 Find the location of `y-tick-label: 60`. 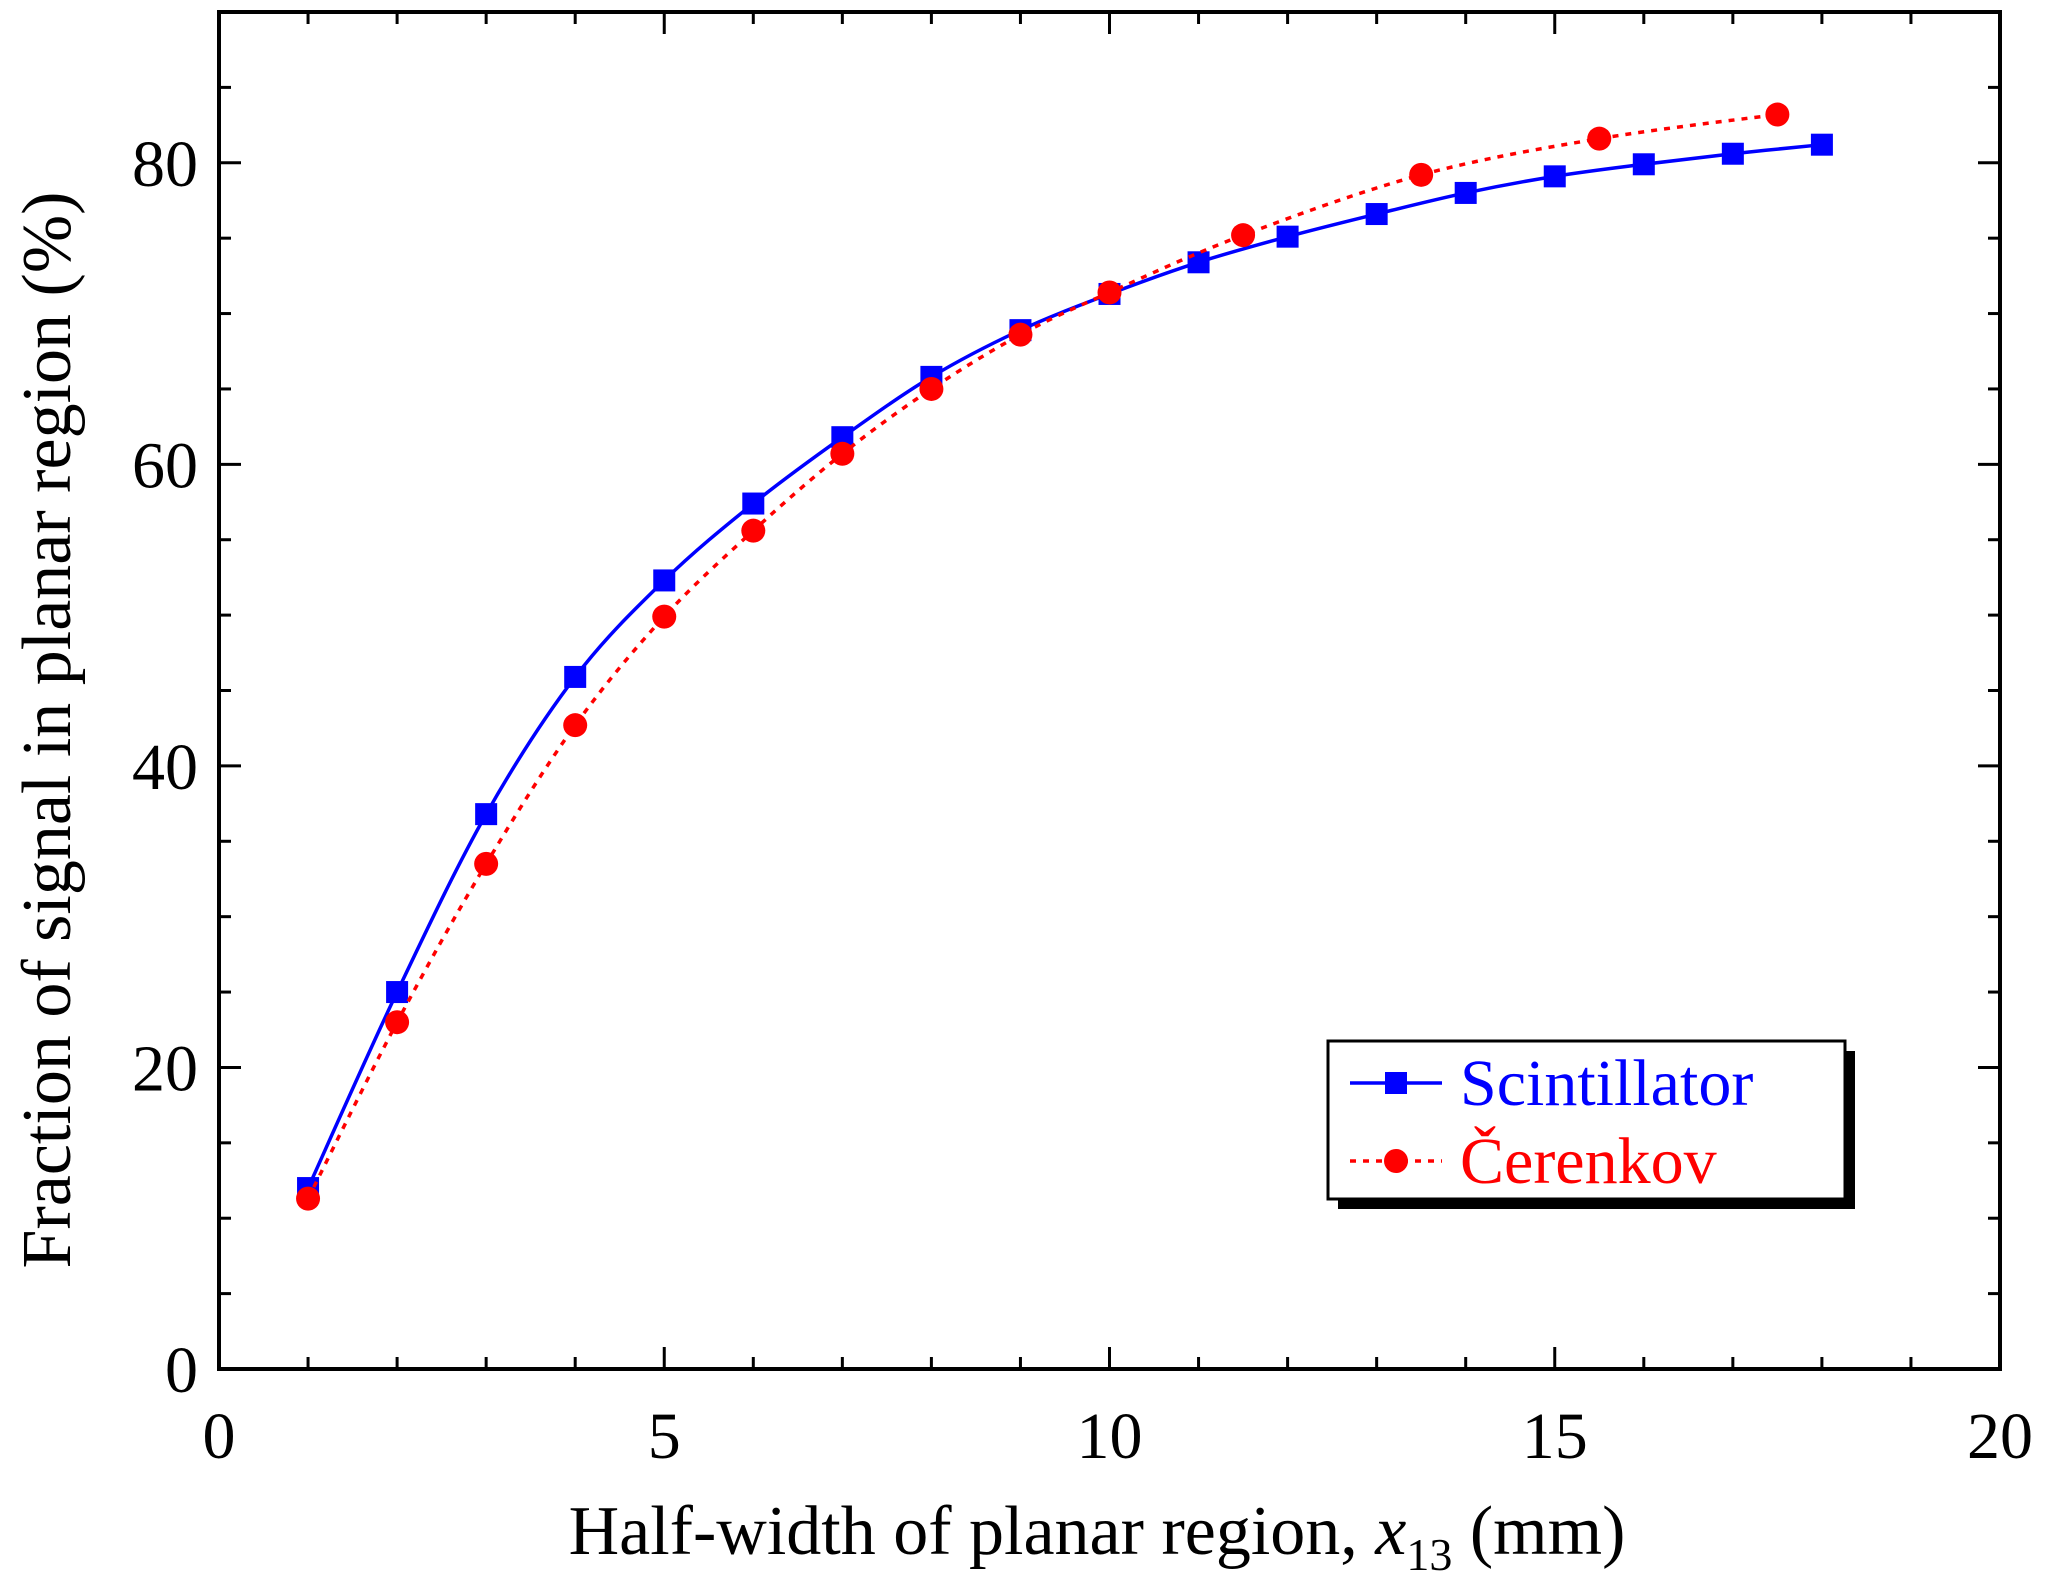

y-tick-label: 60 is located at coordinates (165, 465).